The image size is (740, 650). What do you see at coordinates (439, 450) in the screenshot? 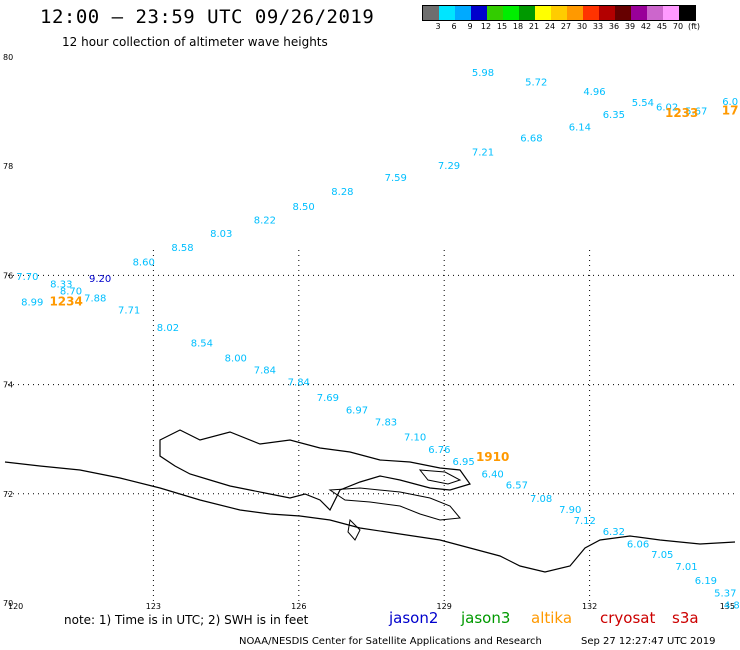
I see `wave-height-value: 6.76` at bounding box center [439, 450].